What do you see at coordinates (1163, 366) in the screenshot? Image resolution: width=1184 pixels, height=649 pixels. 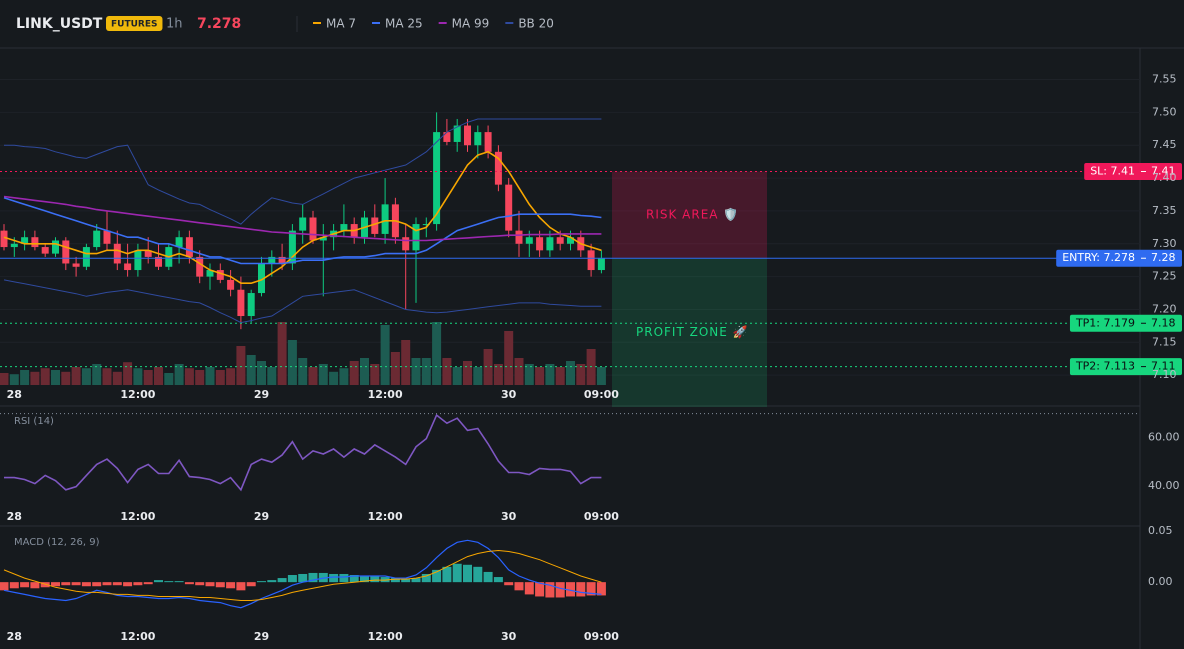 I see `level-value: 7.11` at bounding box center [1163, 366].